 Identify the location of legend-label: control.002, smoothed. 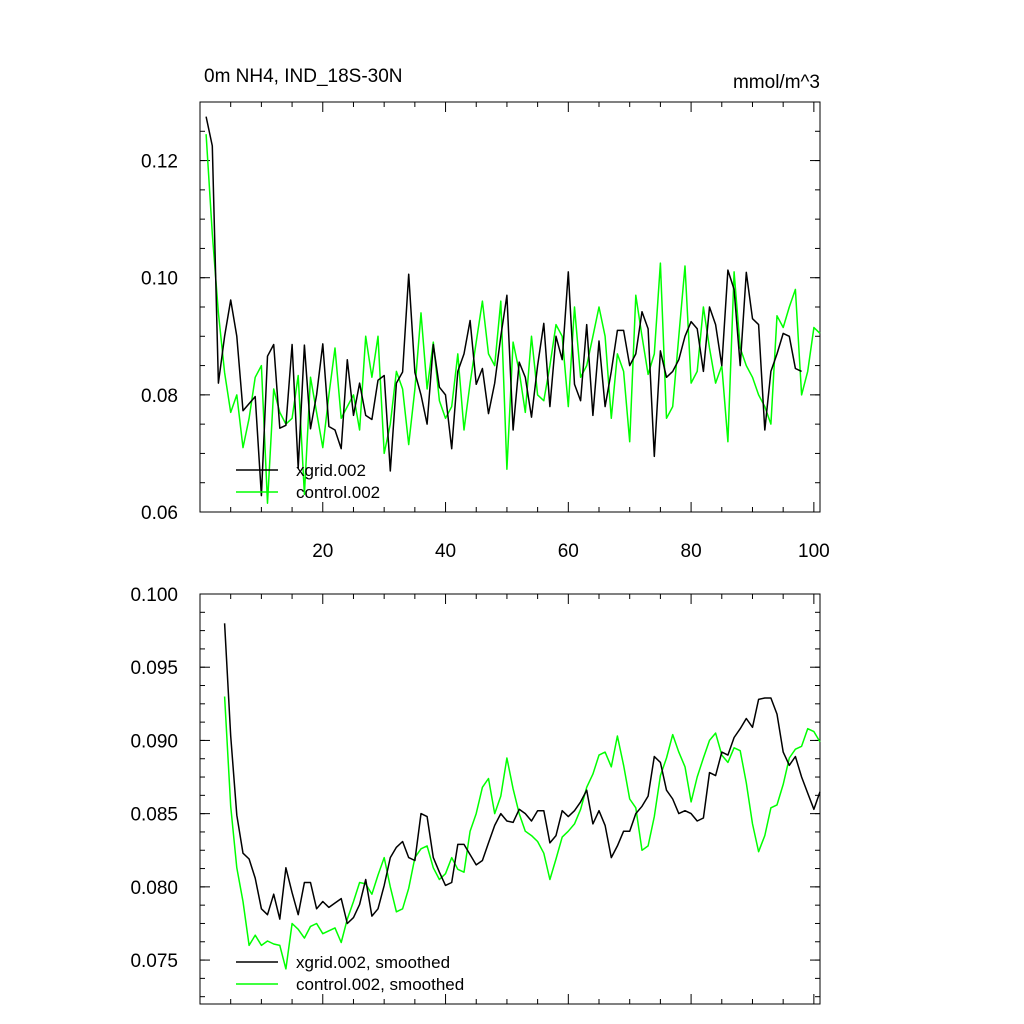
(380, 984).